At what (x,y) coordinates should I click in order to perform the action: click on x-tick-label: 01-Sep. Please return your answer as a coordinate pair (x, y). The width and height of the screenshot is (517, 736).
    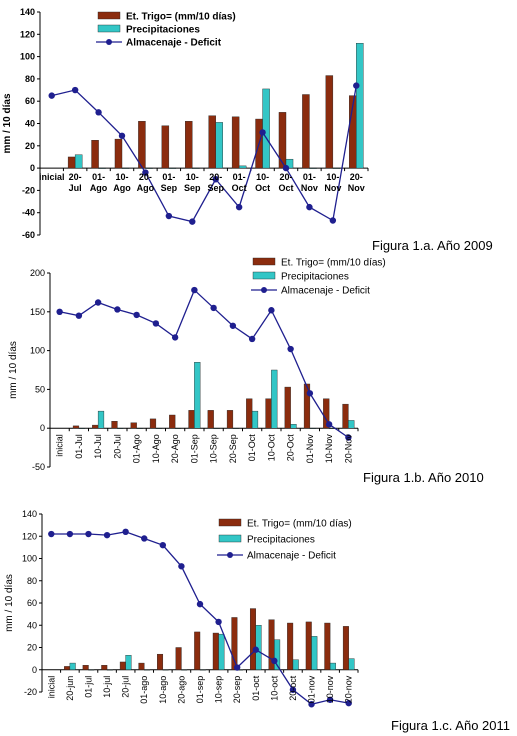
    Looking at the image, I should click on (169, 182).